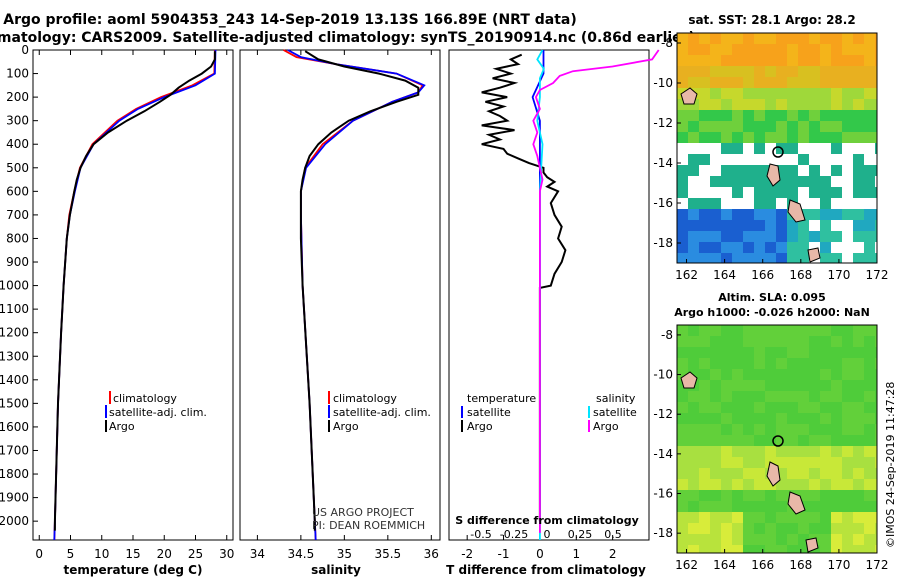 This screenshot has height=580, width=900. What do you see at coordinates (616, 398) in the screenshot?
I see `legend-salinity-title: salinity` at bounding box center [616, 398].